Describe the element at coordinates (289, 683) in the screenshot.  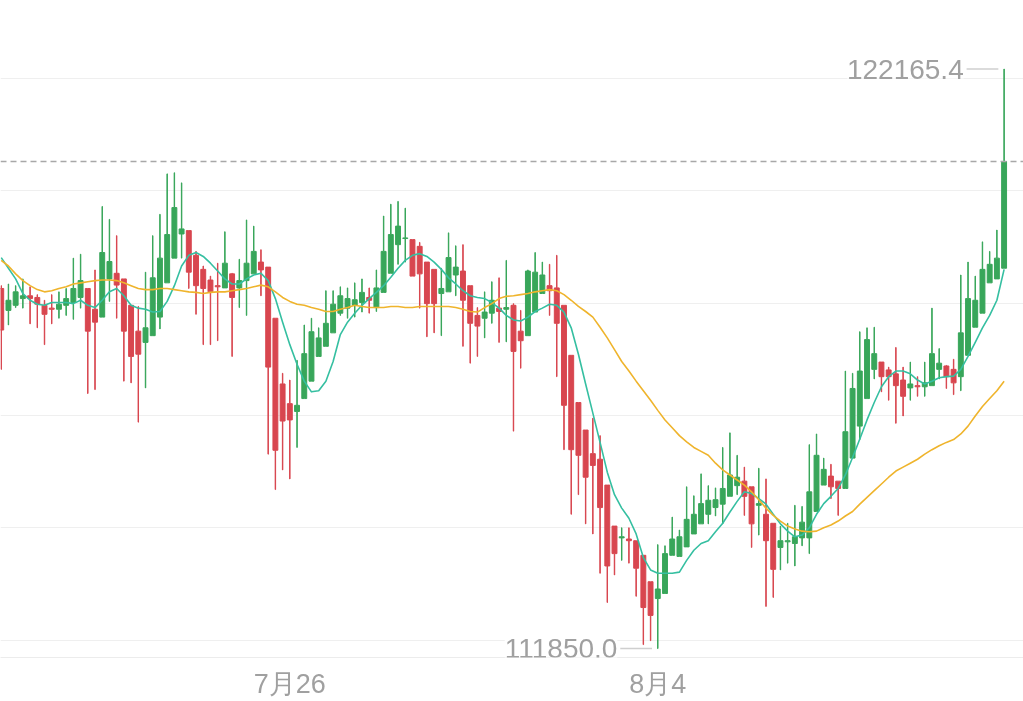
I see `x-tick-label: 7月26` at that location.